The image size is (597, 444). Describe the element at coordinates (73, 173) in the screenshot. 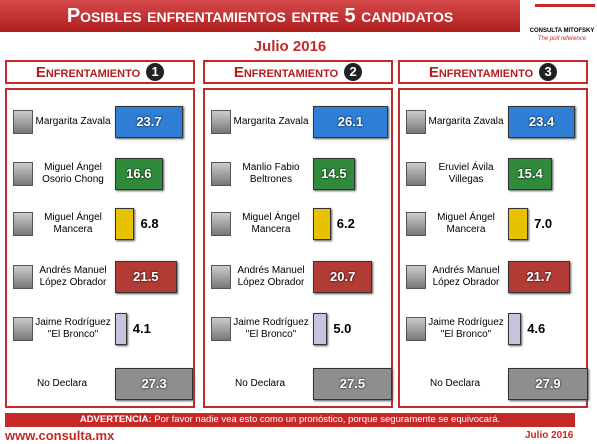

I see `category-label: Miguel Ángel Osorio Chong` at that location.